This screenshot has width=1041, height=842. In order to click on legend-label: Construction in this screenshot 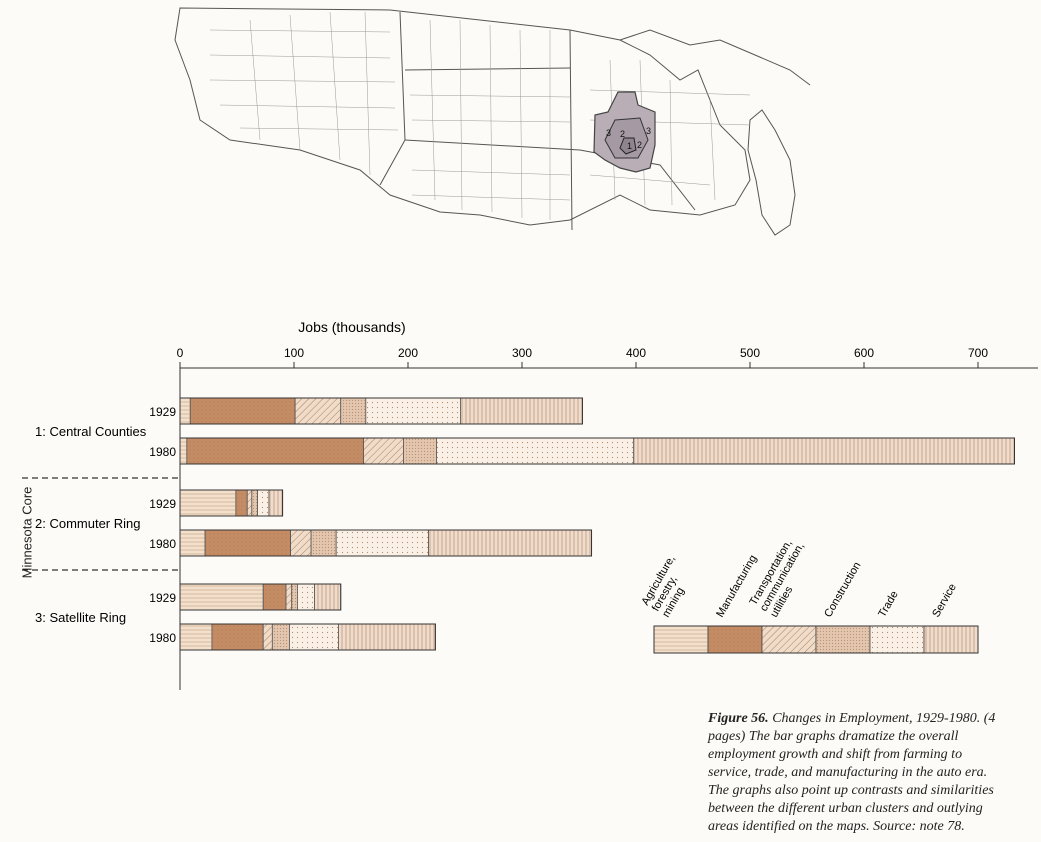, I will do `click(842, 589)`.